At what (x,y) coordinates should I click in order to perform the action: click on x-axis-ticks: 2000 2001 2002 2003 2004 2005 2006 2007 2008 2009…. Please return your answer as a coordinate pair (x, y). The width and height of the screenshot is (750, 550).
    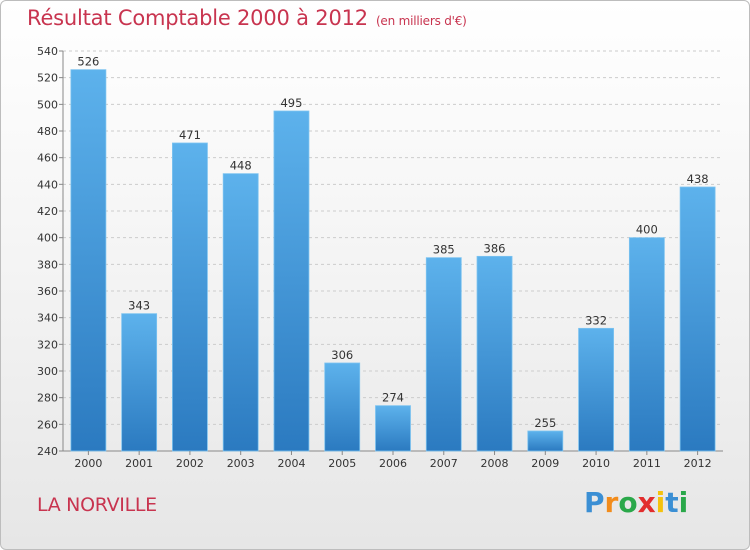
    Looking at the image, I should click on (393, 460).